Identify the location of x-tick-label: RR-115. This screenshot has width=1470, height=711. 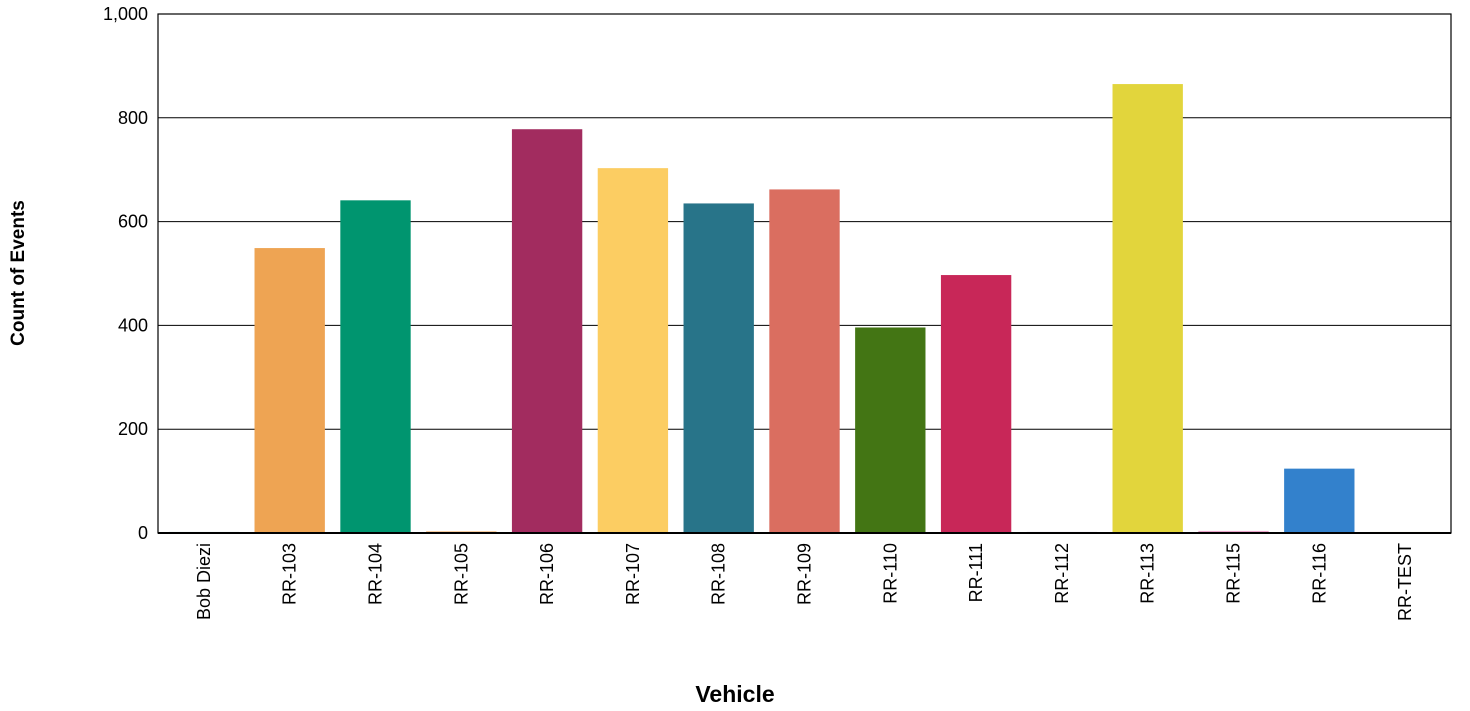
(1234, 573).